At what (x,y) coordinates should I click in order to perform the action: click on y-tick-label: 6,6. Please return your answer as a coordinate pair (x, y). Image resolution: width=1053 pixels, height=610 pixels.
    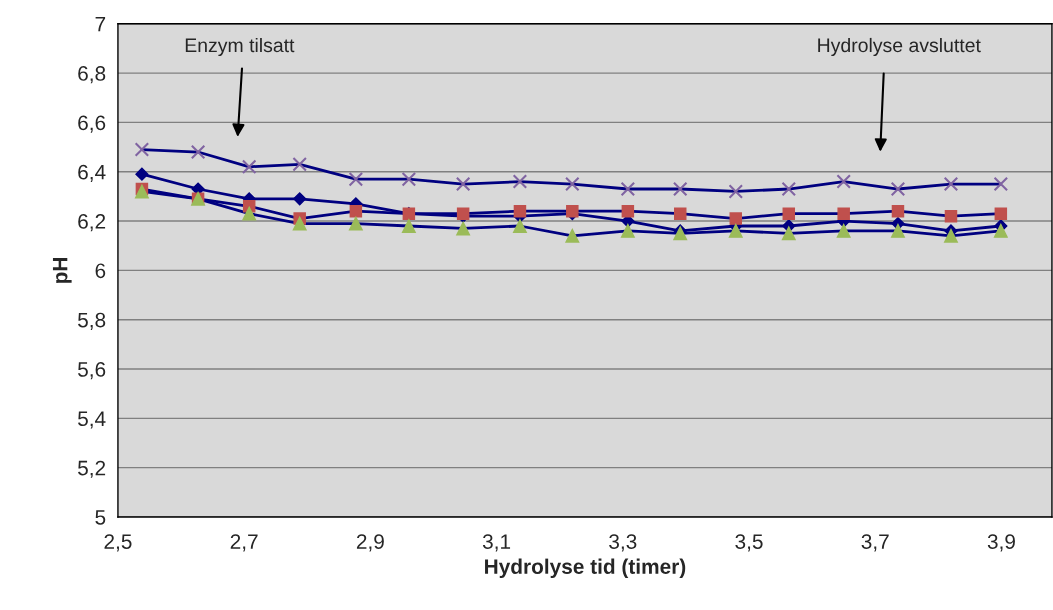
    Looking at the image, I should click on (92, 124).